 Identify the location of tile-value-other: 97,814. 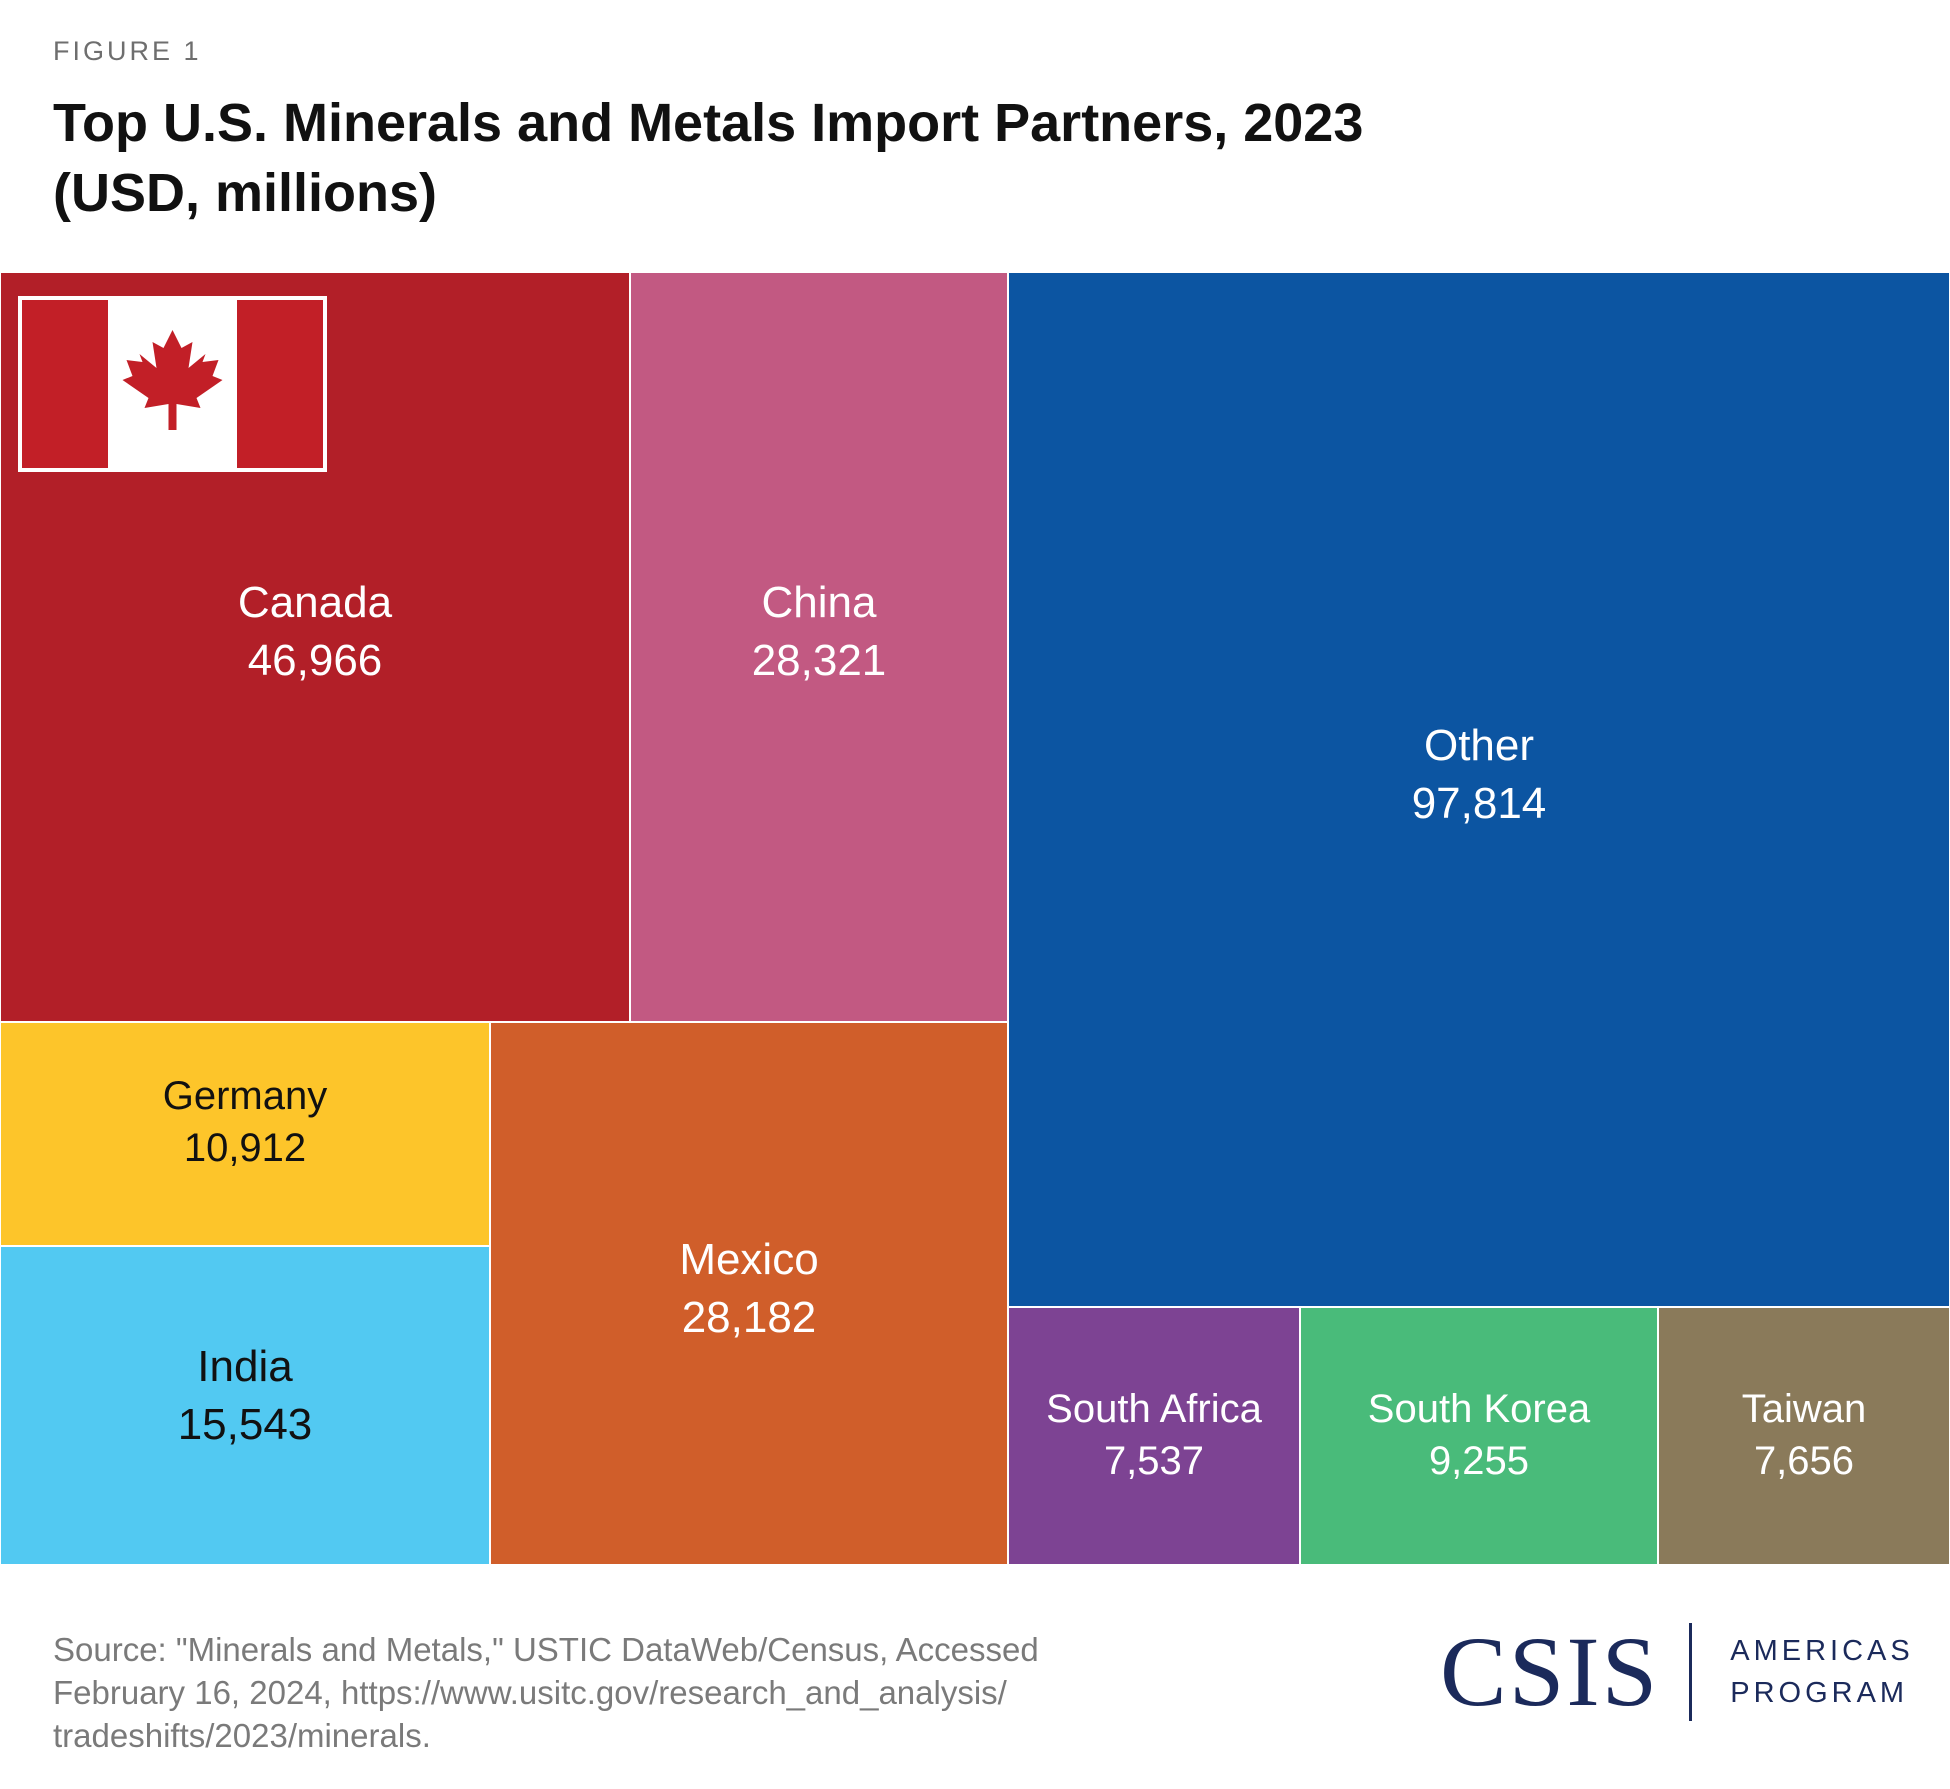
(1479, 803).